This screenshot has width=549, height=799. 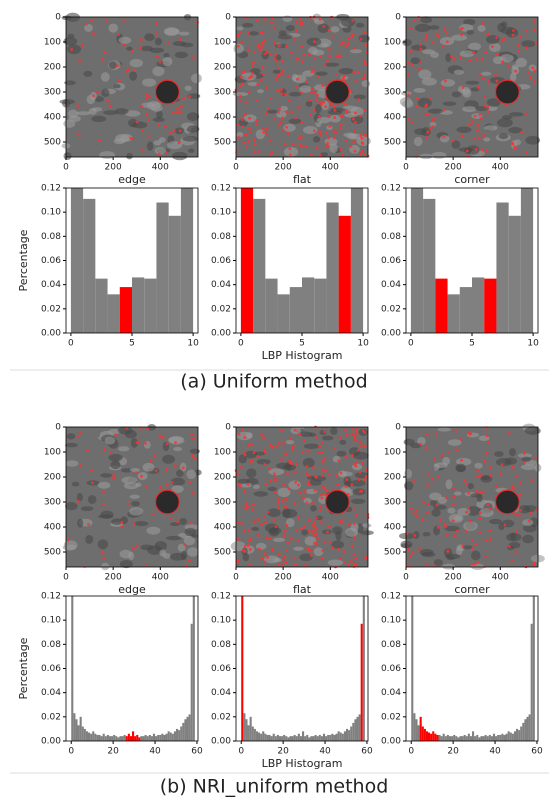 I want to click on y-tick-label: 200, so click(x=222, y=478).